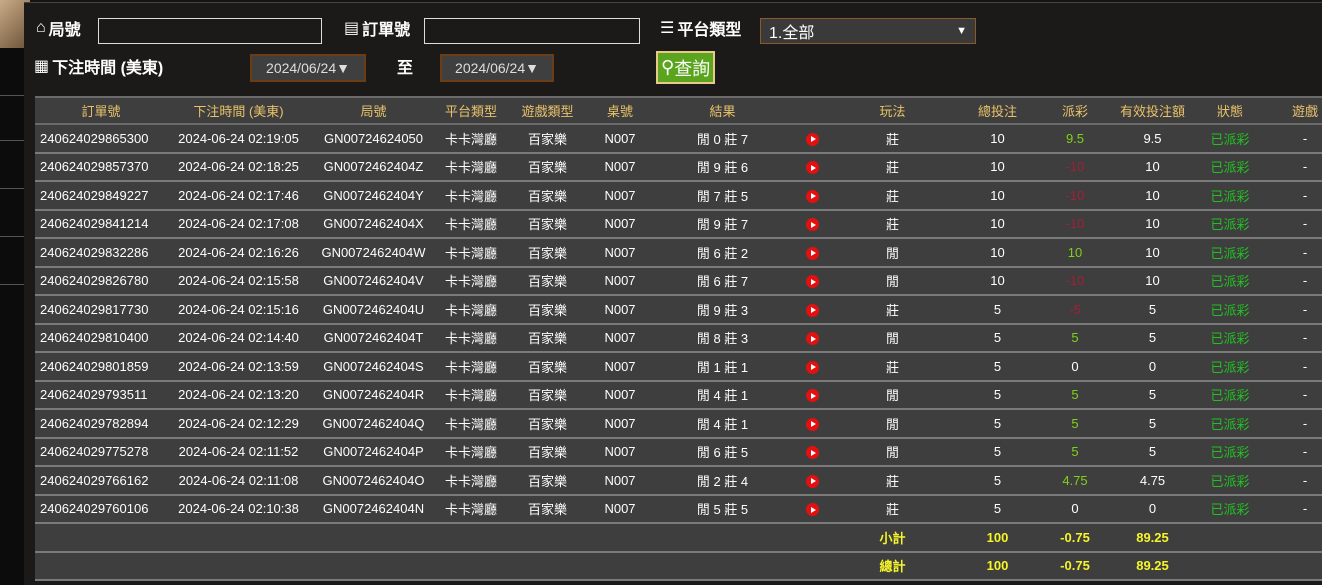 The width and height of the screenshot is (1322, 585). Describe the element at coordinates (101, 395) in the screenshot. I see `cell: 240624029793511` at that location.